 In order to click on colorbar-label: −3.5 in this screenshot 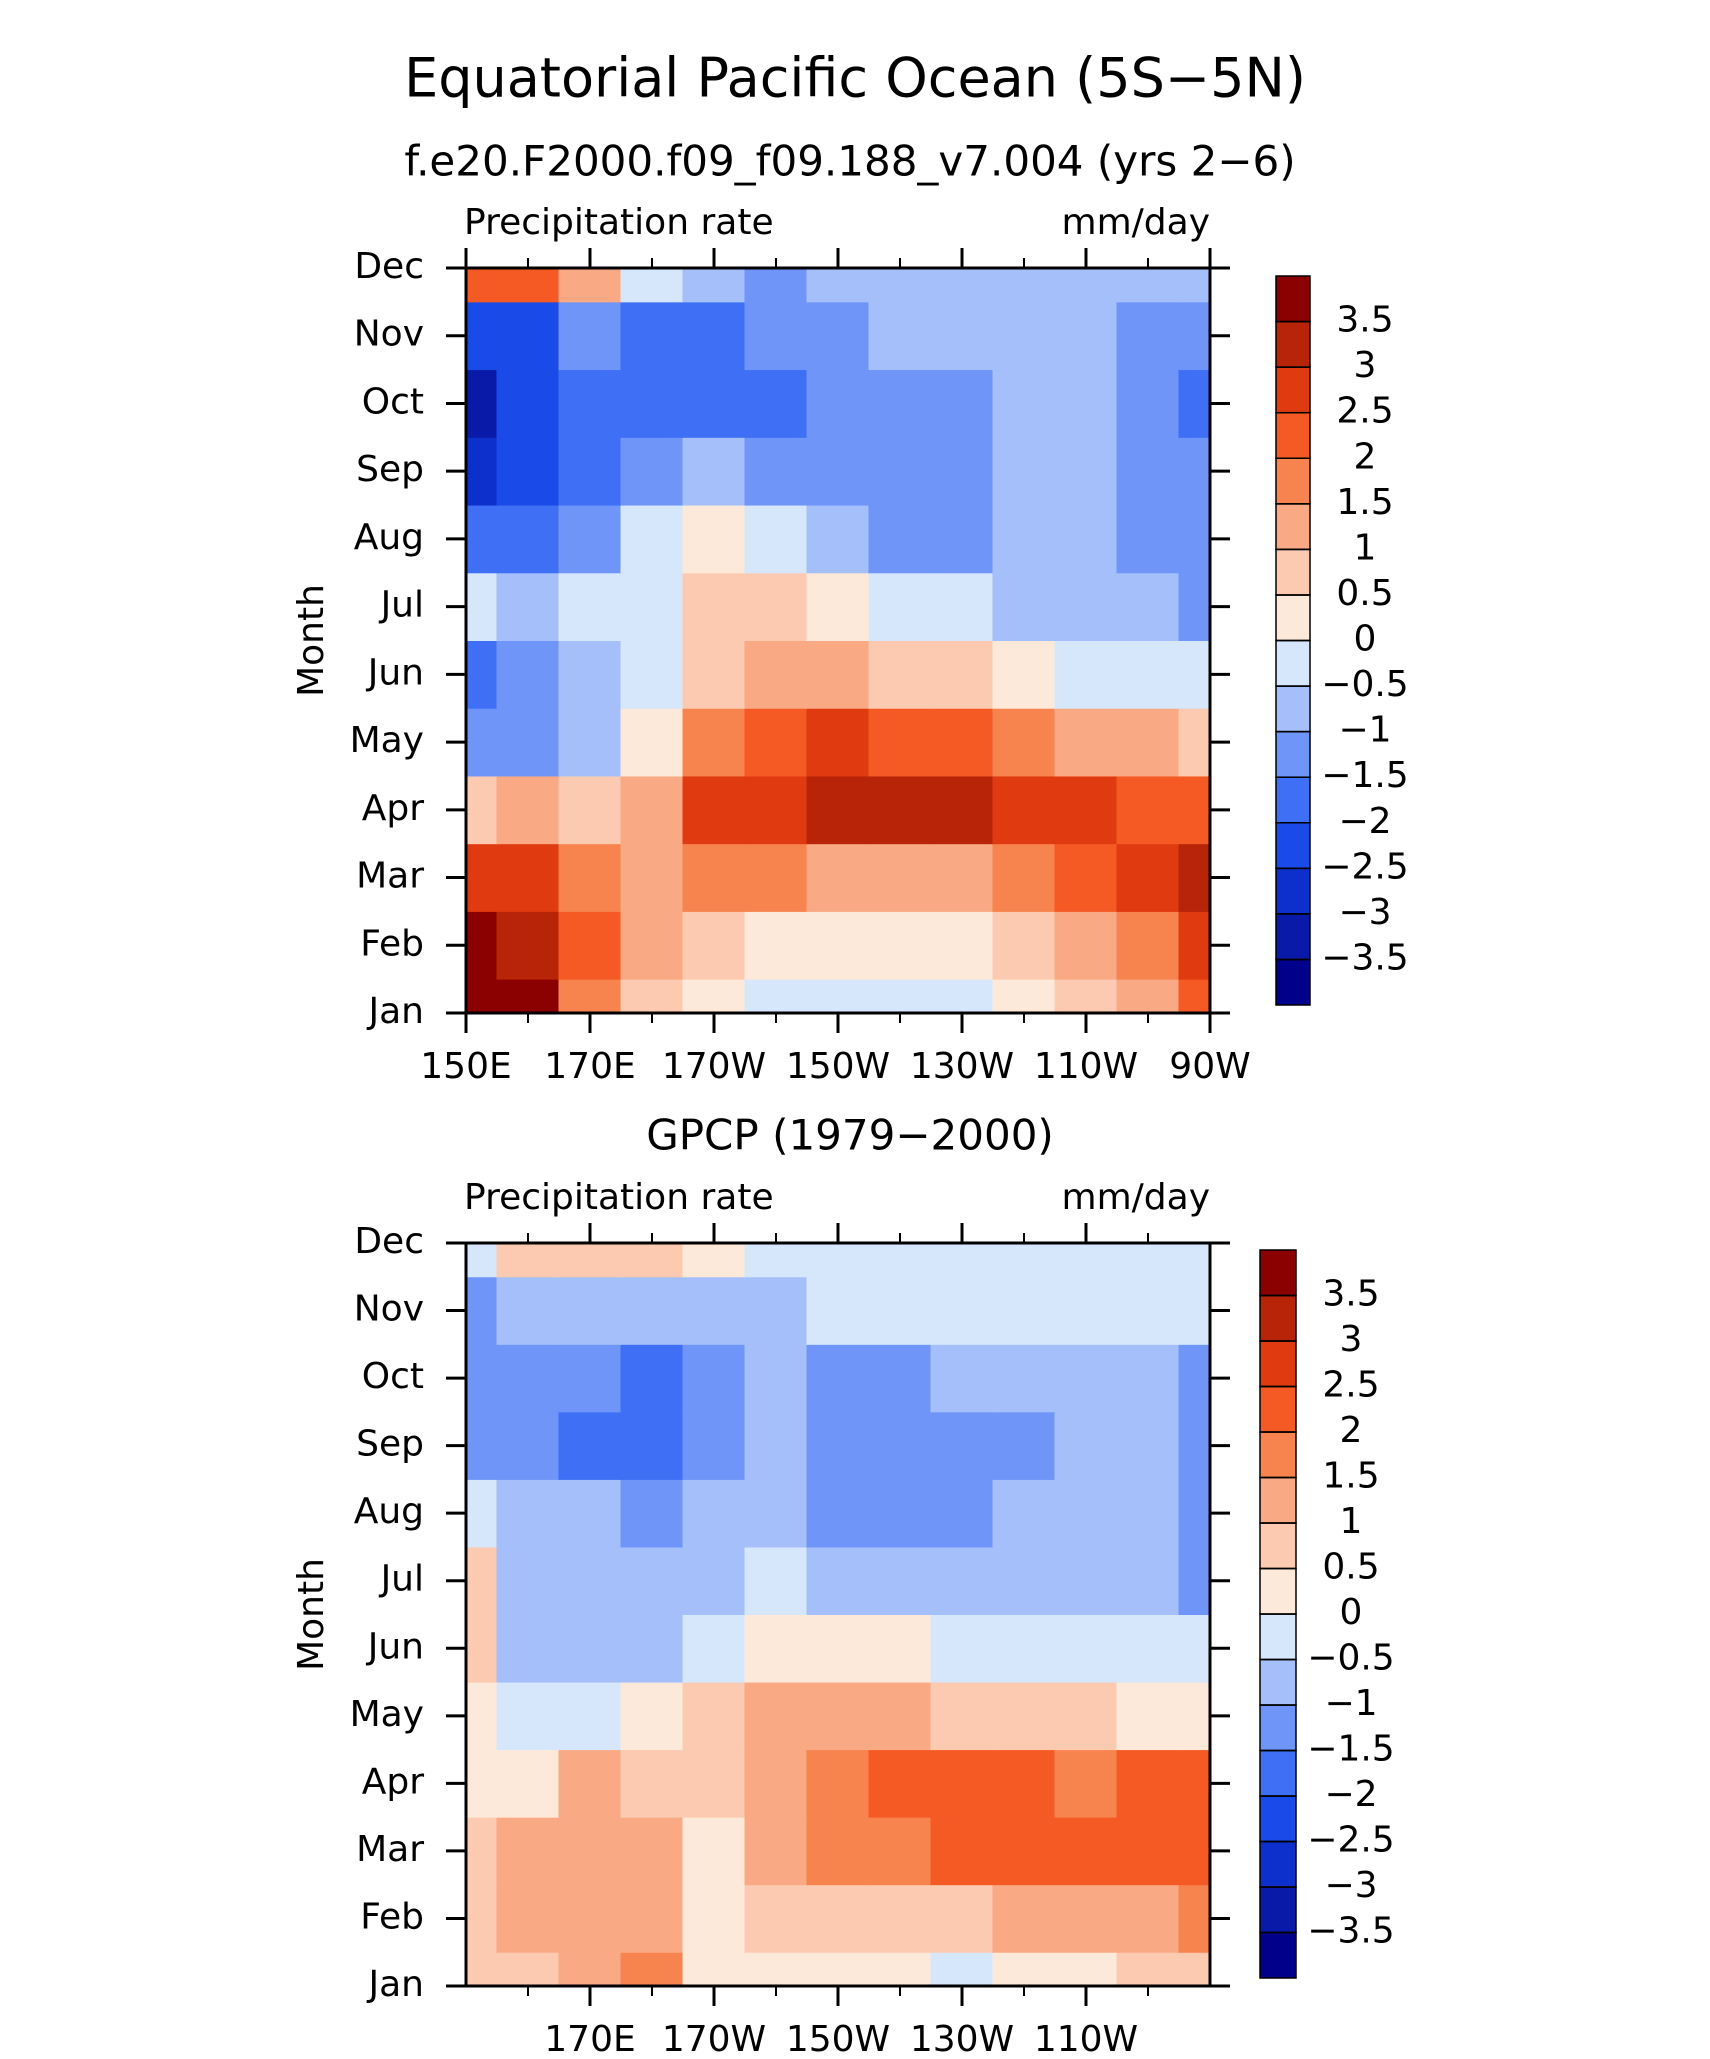, I will do `click(1364, 957)`.